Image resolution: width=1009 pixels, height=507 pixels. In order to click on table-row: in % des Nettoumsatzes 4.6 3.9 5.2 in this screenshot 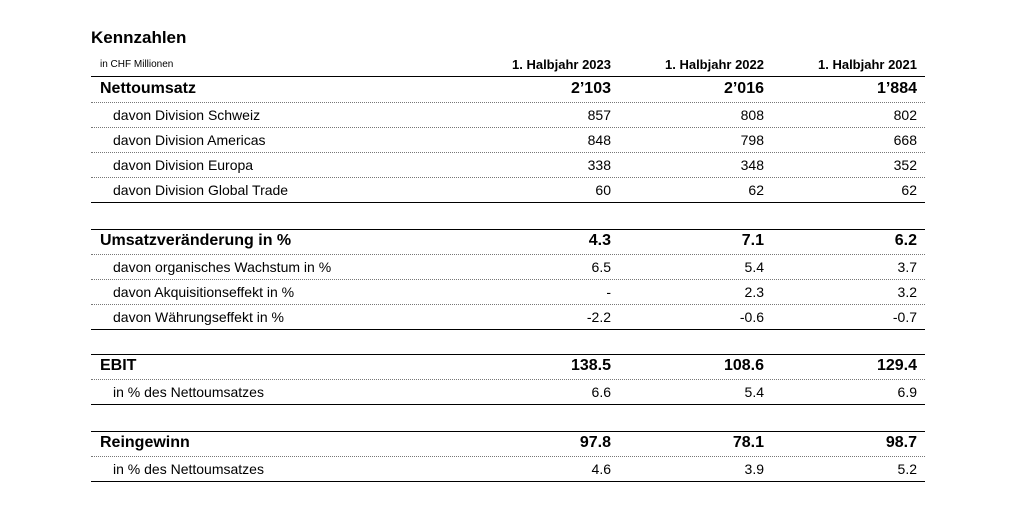, I will do `click(508, 469)`.